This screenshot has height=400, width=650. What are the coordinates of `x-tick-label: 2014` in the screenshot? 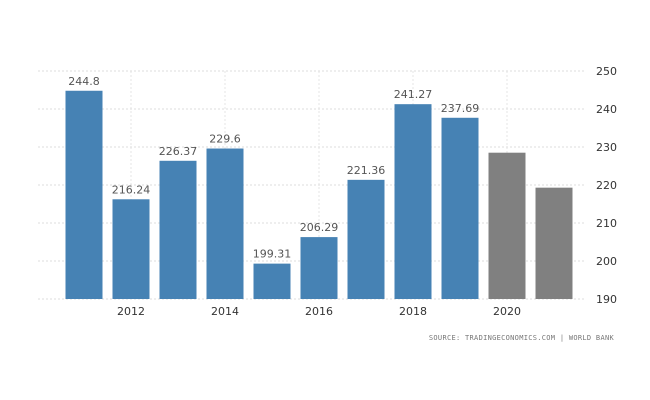 It's located at (225, 311).